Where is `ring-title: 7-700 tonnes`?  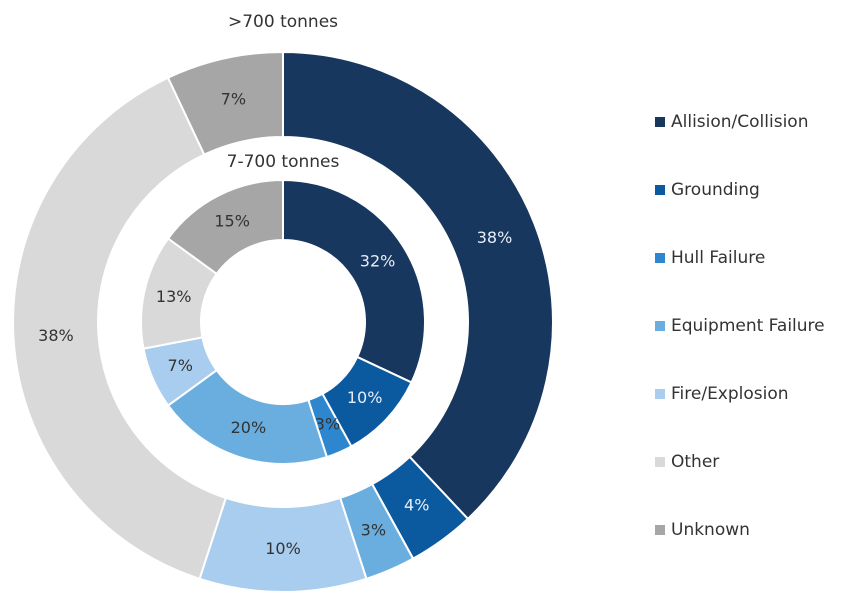
ring-title: 7-700 tonnes is located at coordinates (283, 162).